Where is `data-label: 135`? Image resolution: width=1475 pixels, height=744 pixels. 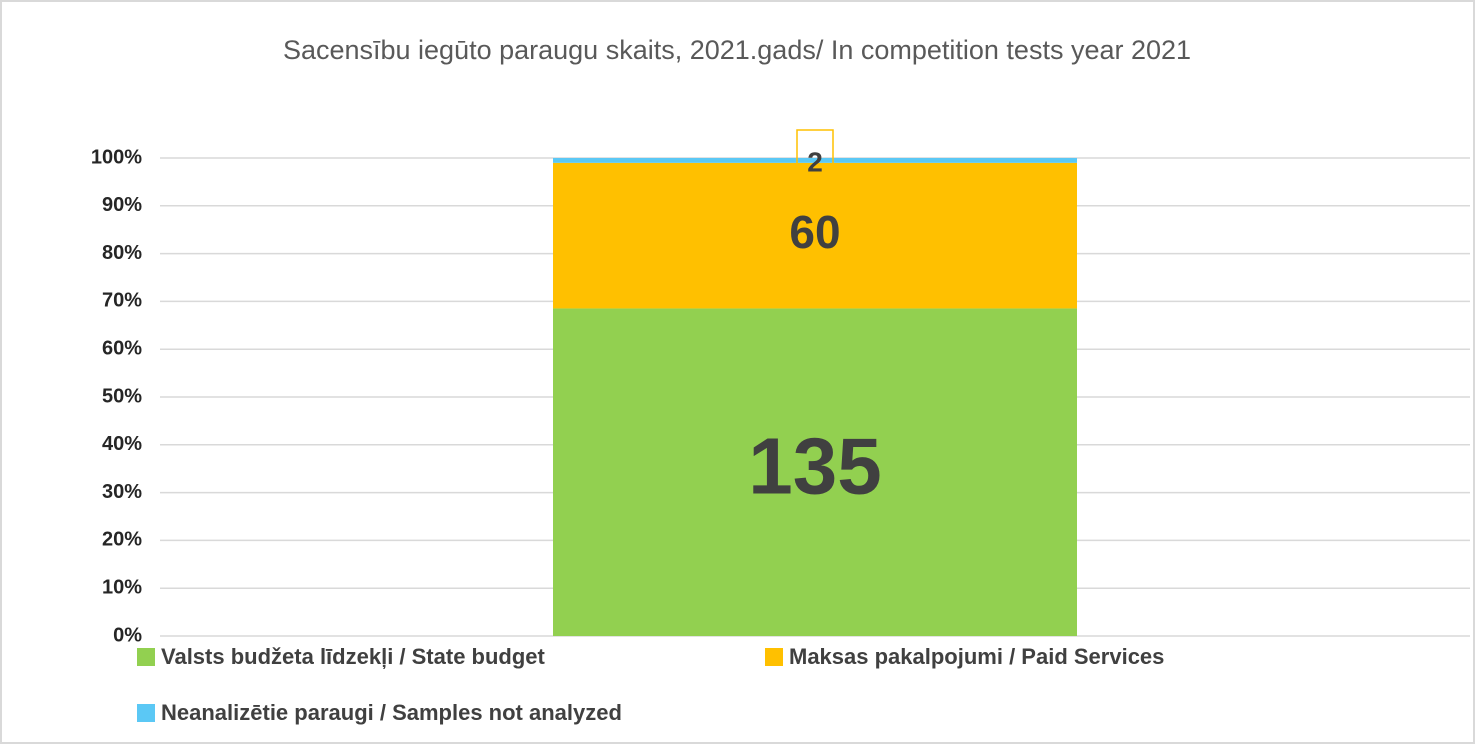 data-label: 135 is located at coordinates (814, 465).